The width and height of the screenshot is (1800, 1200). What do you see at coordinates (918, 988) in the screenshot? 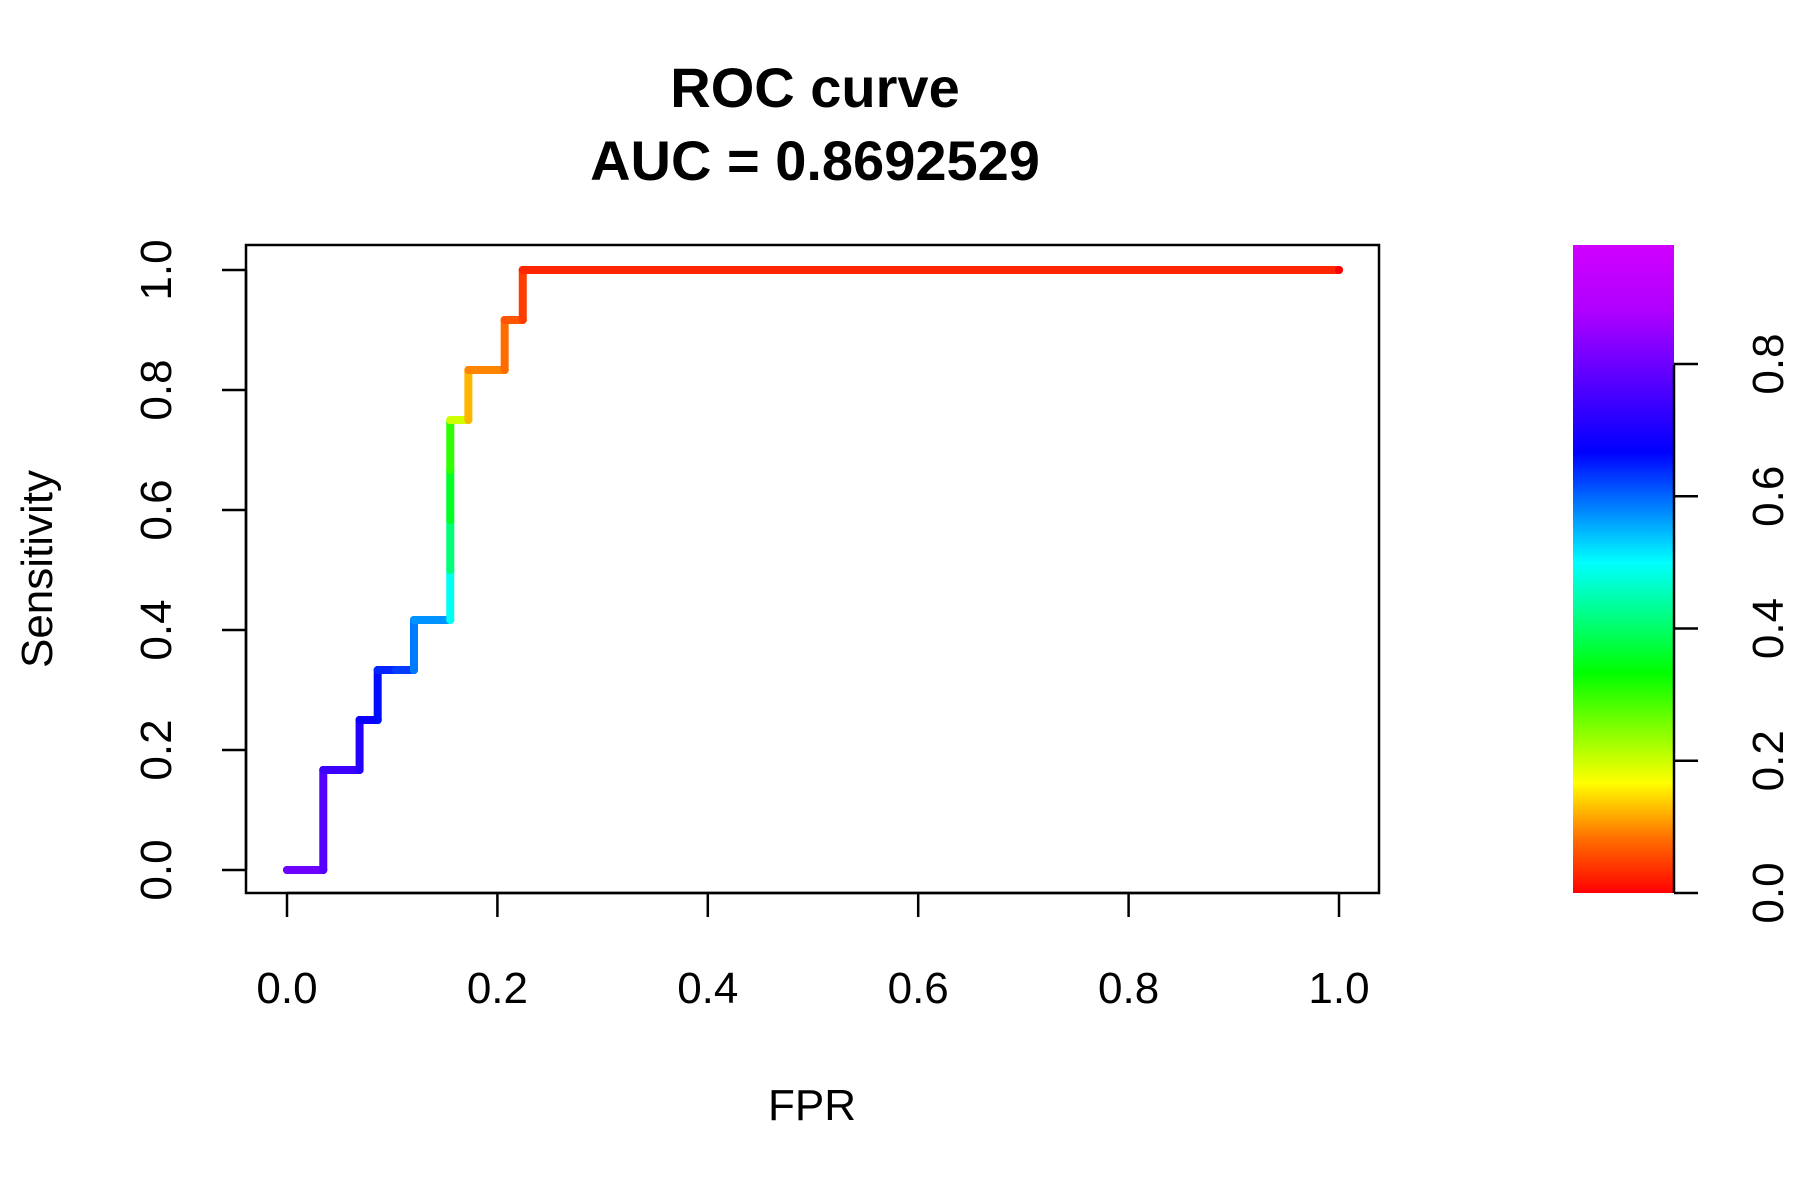
I see `x-tick-label: 0.6` at bounding box center [918, 988].